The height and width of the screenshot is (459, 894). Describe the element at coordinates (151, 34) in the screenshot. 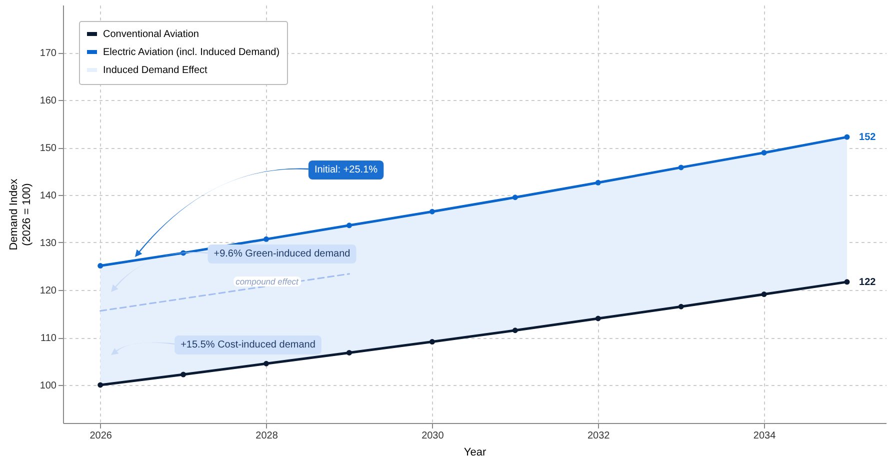

I see `legend-label: Conventional Aviation` at that location.